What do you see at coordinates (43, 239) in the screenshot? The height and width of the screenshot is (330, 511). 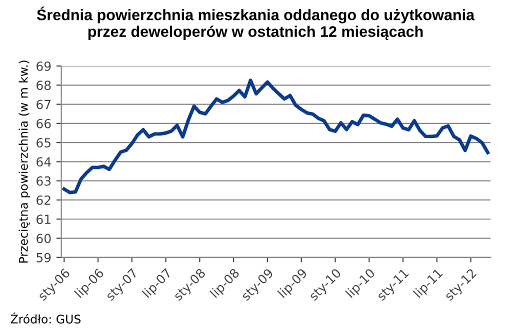 I see `y-tick-label: 60` at bounding box center [43, 239].